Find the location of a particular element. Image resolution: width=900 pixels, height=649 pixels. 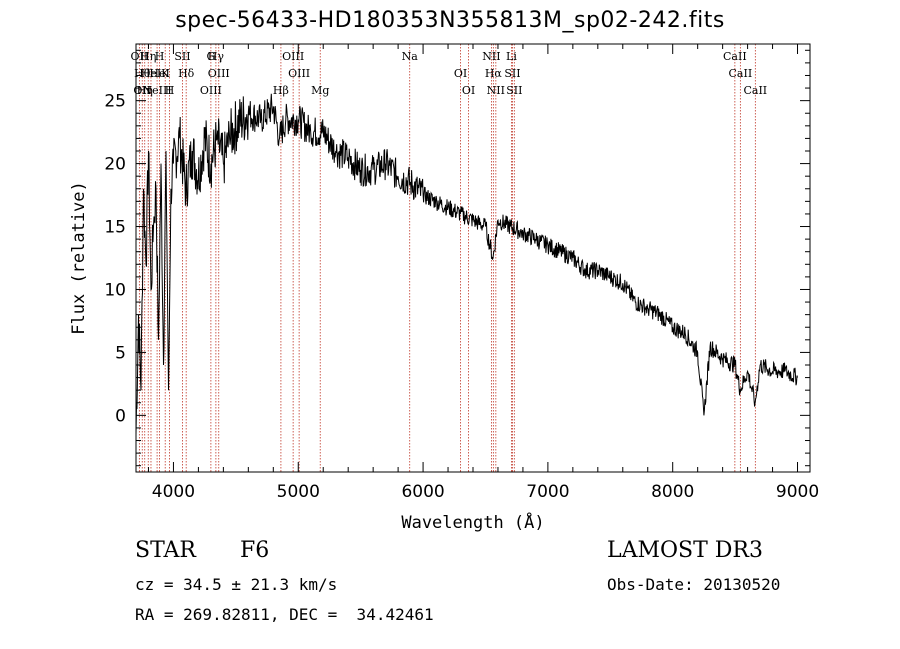

redshift-readout: cz = 34.5 ± 21.3 km/s is located at coordinates (236, 584).